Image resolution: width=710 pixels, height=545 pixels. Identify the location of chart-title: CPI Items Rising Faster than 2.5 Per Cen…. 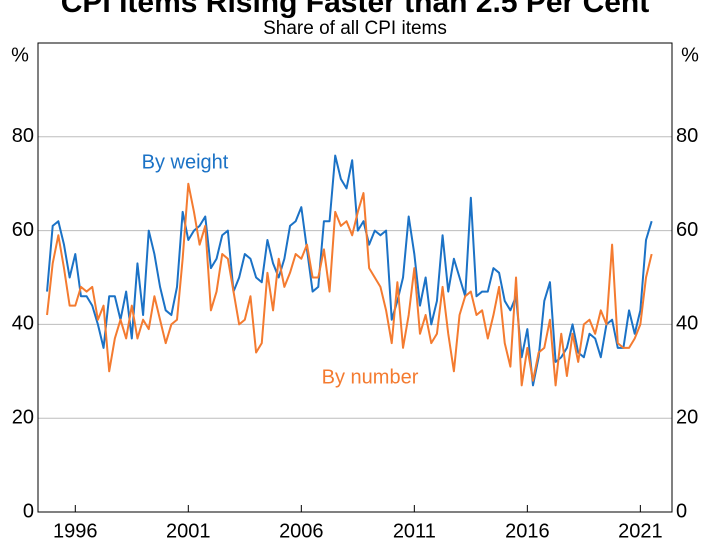
(355, 9).